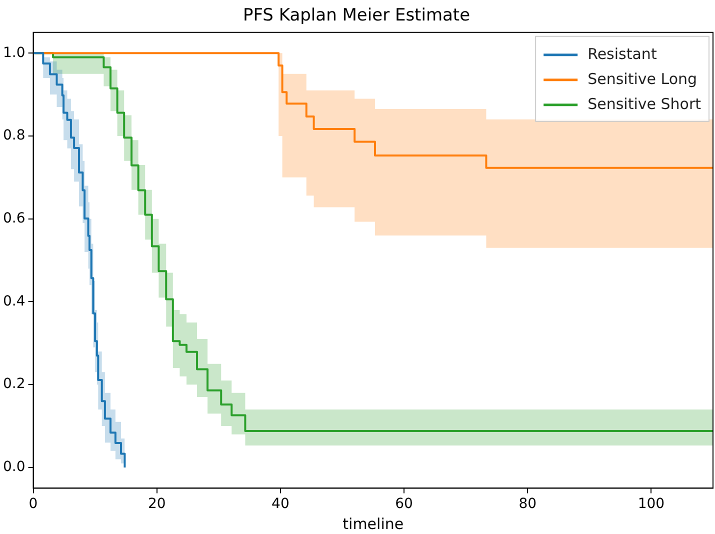 The image size is (715, 534). I want to click on y-tick-label: 0.2, so click(14, 384).